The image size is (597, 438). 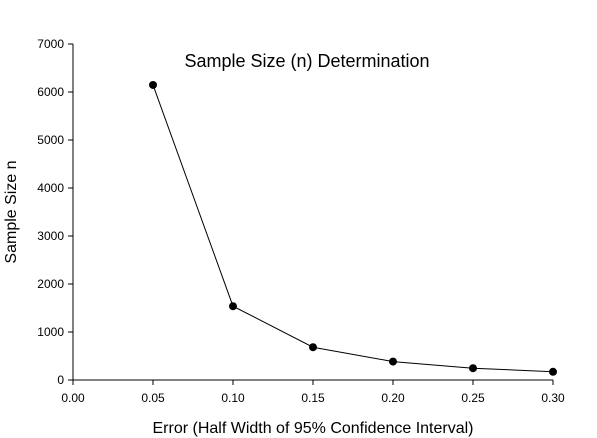 I want to click on x-ticks: 0.00 0.05 0.10 0.15 0.20 0.25 0.30, so click(x=313, y=392).